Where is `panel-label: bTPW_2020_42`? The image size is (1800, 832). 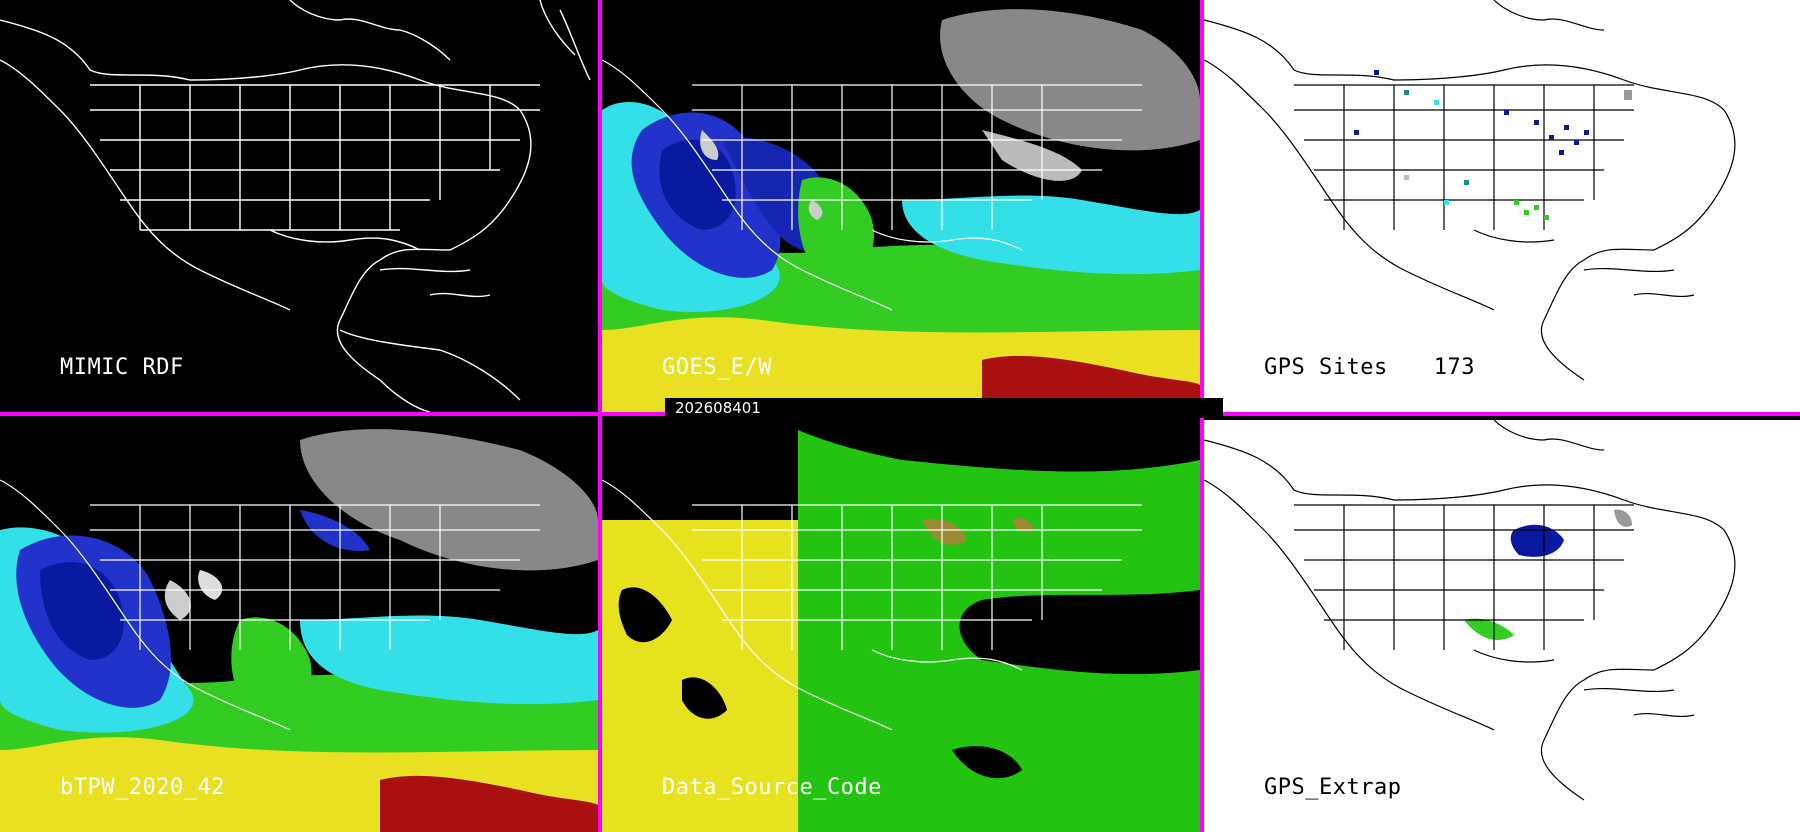
panel-label: bTPW_2020_42 is located at coordinates (142, 787).